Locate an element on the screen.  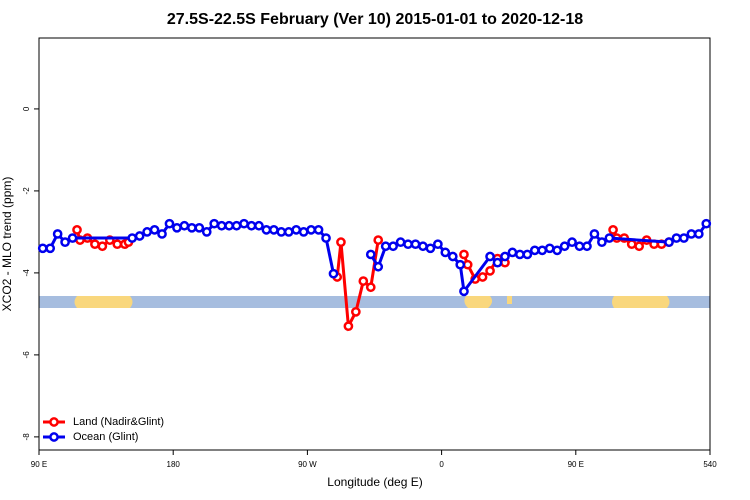
y-tick-label: -6 is located at coordinates (26, 355).